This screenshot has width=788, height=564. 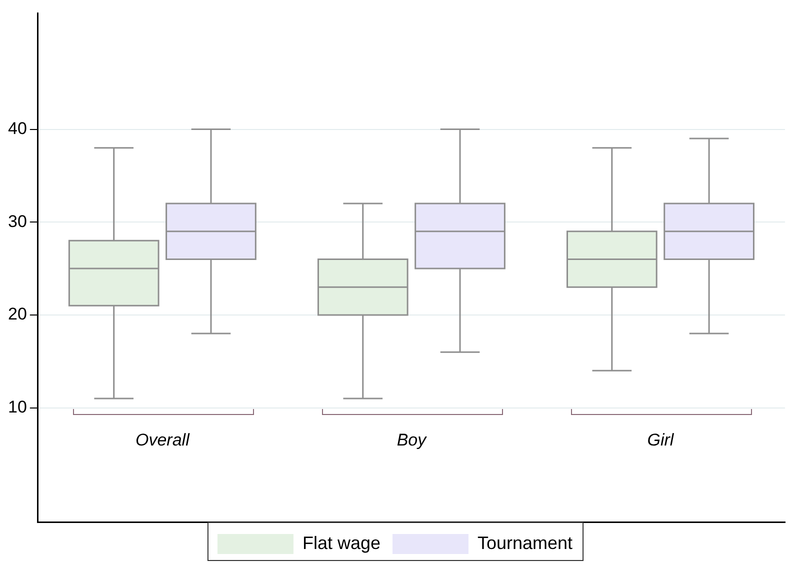 I want to click on x-tick-label: Girl, so click(x=661, y=440).